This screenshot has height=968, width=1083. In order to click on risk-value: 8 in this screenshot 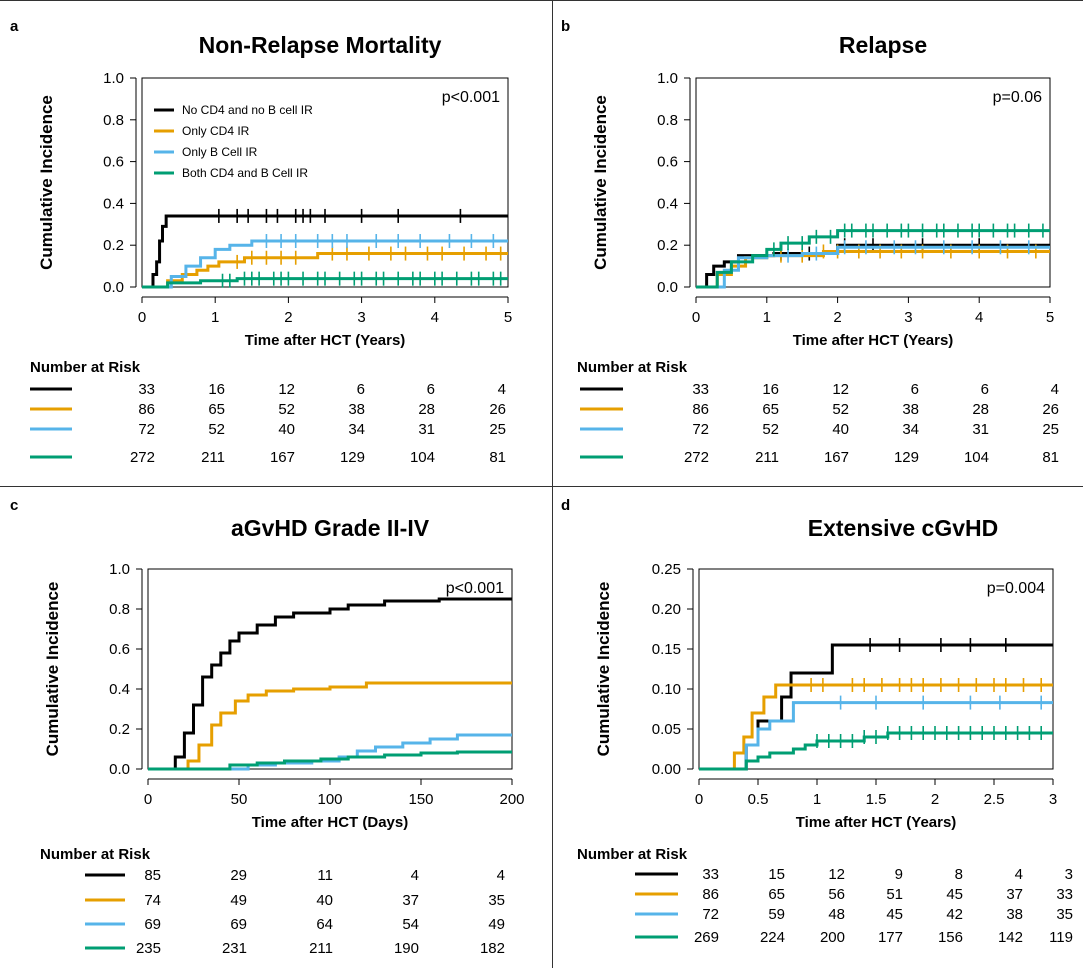, I will do `click(959, 874)`.